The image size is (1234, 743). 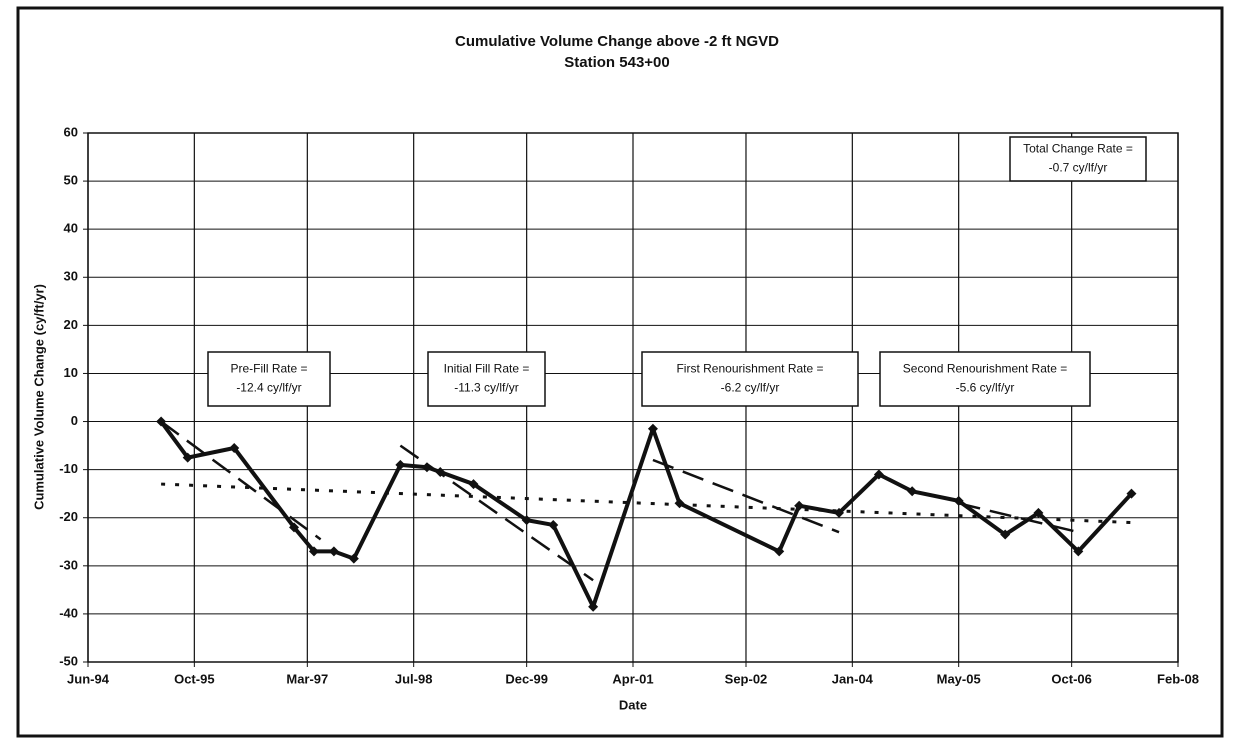 I want to click on x-tick-label: Dec-99, so click(x=526, y=678).